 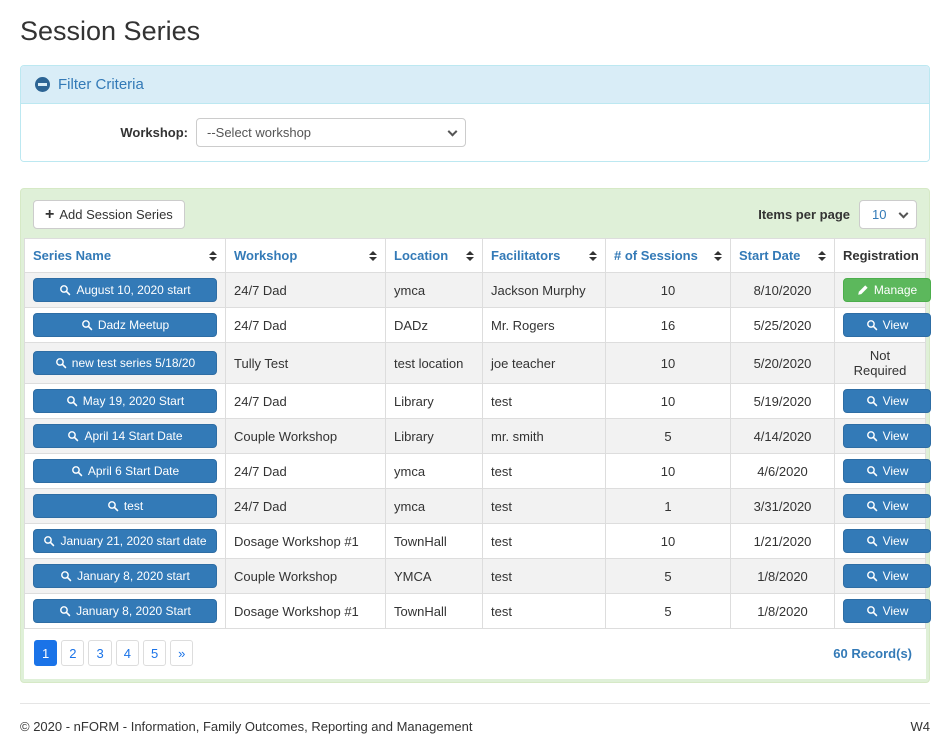 What do you see at coordinates (434, 436) in the screenshot?
I see `location-cell: Library` at bounding box center [434, 436].